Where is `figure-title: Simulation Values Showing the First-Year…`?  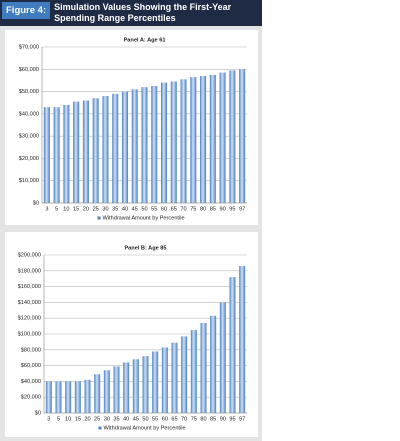 figure-title: Simulation Values Showing the First-Year… is located at coordinates (143, 12).